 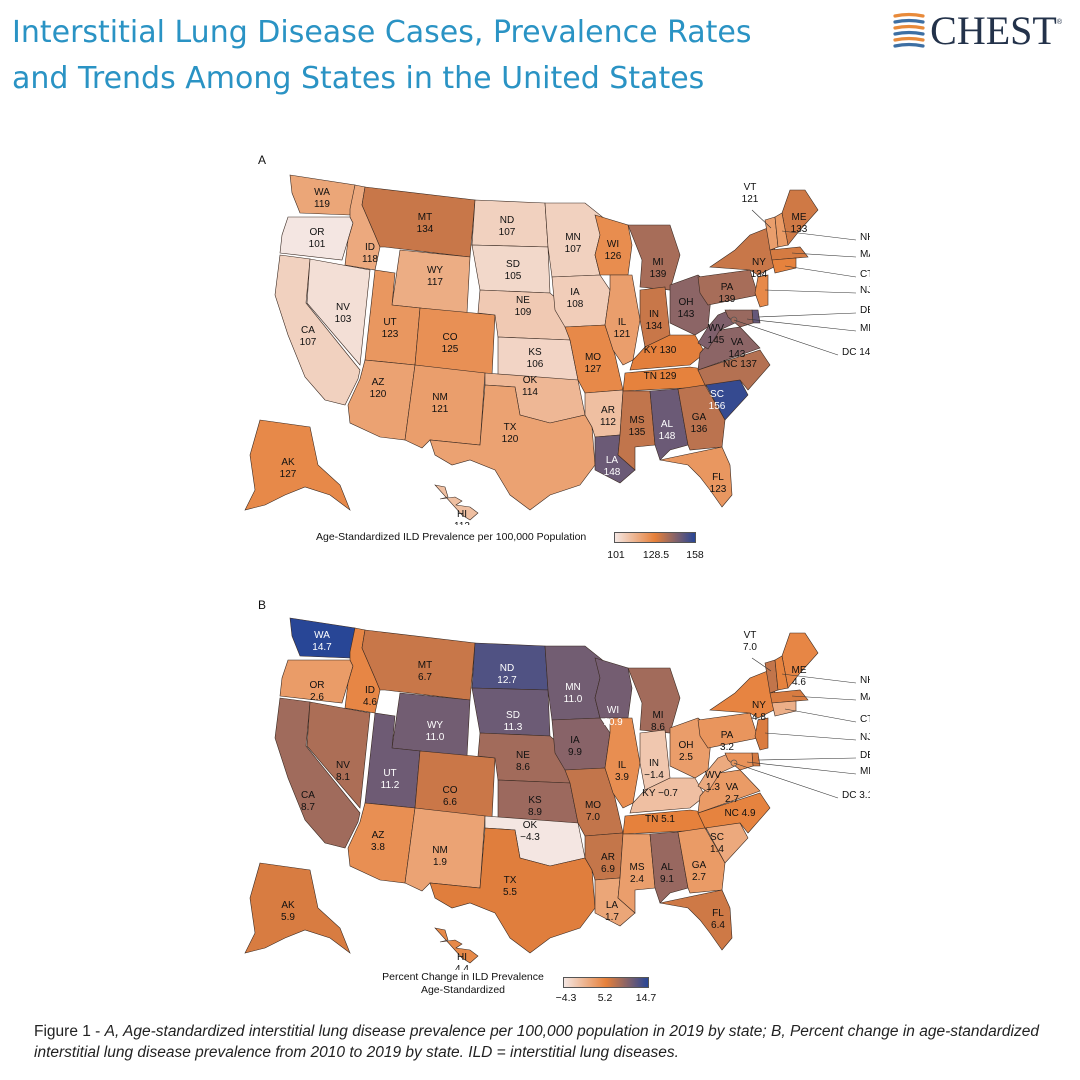 What do you see at coordinates (658, 727) in the screenshot?
I see `state-value-mi: 8.6` at bounding box center [658, 727].